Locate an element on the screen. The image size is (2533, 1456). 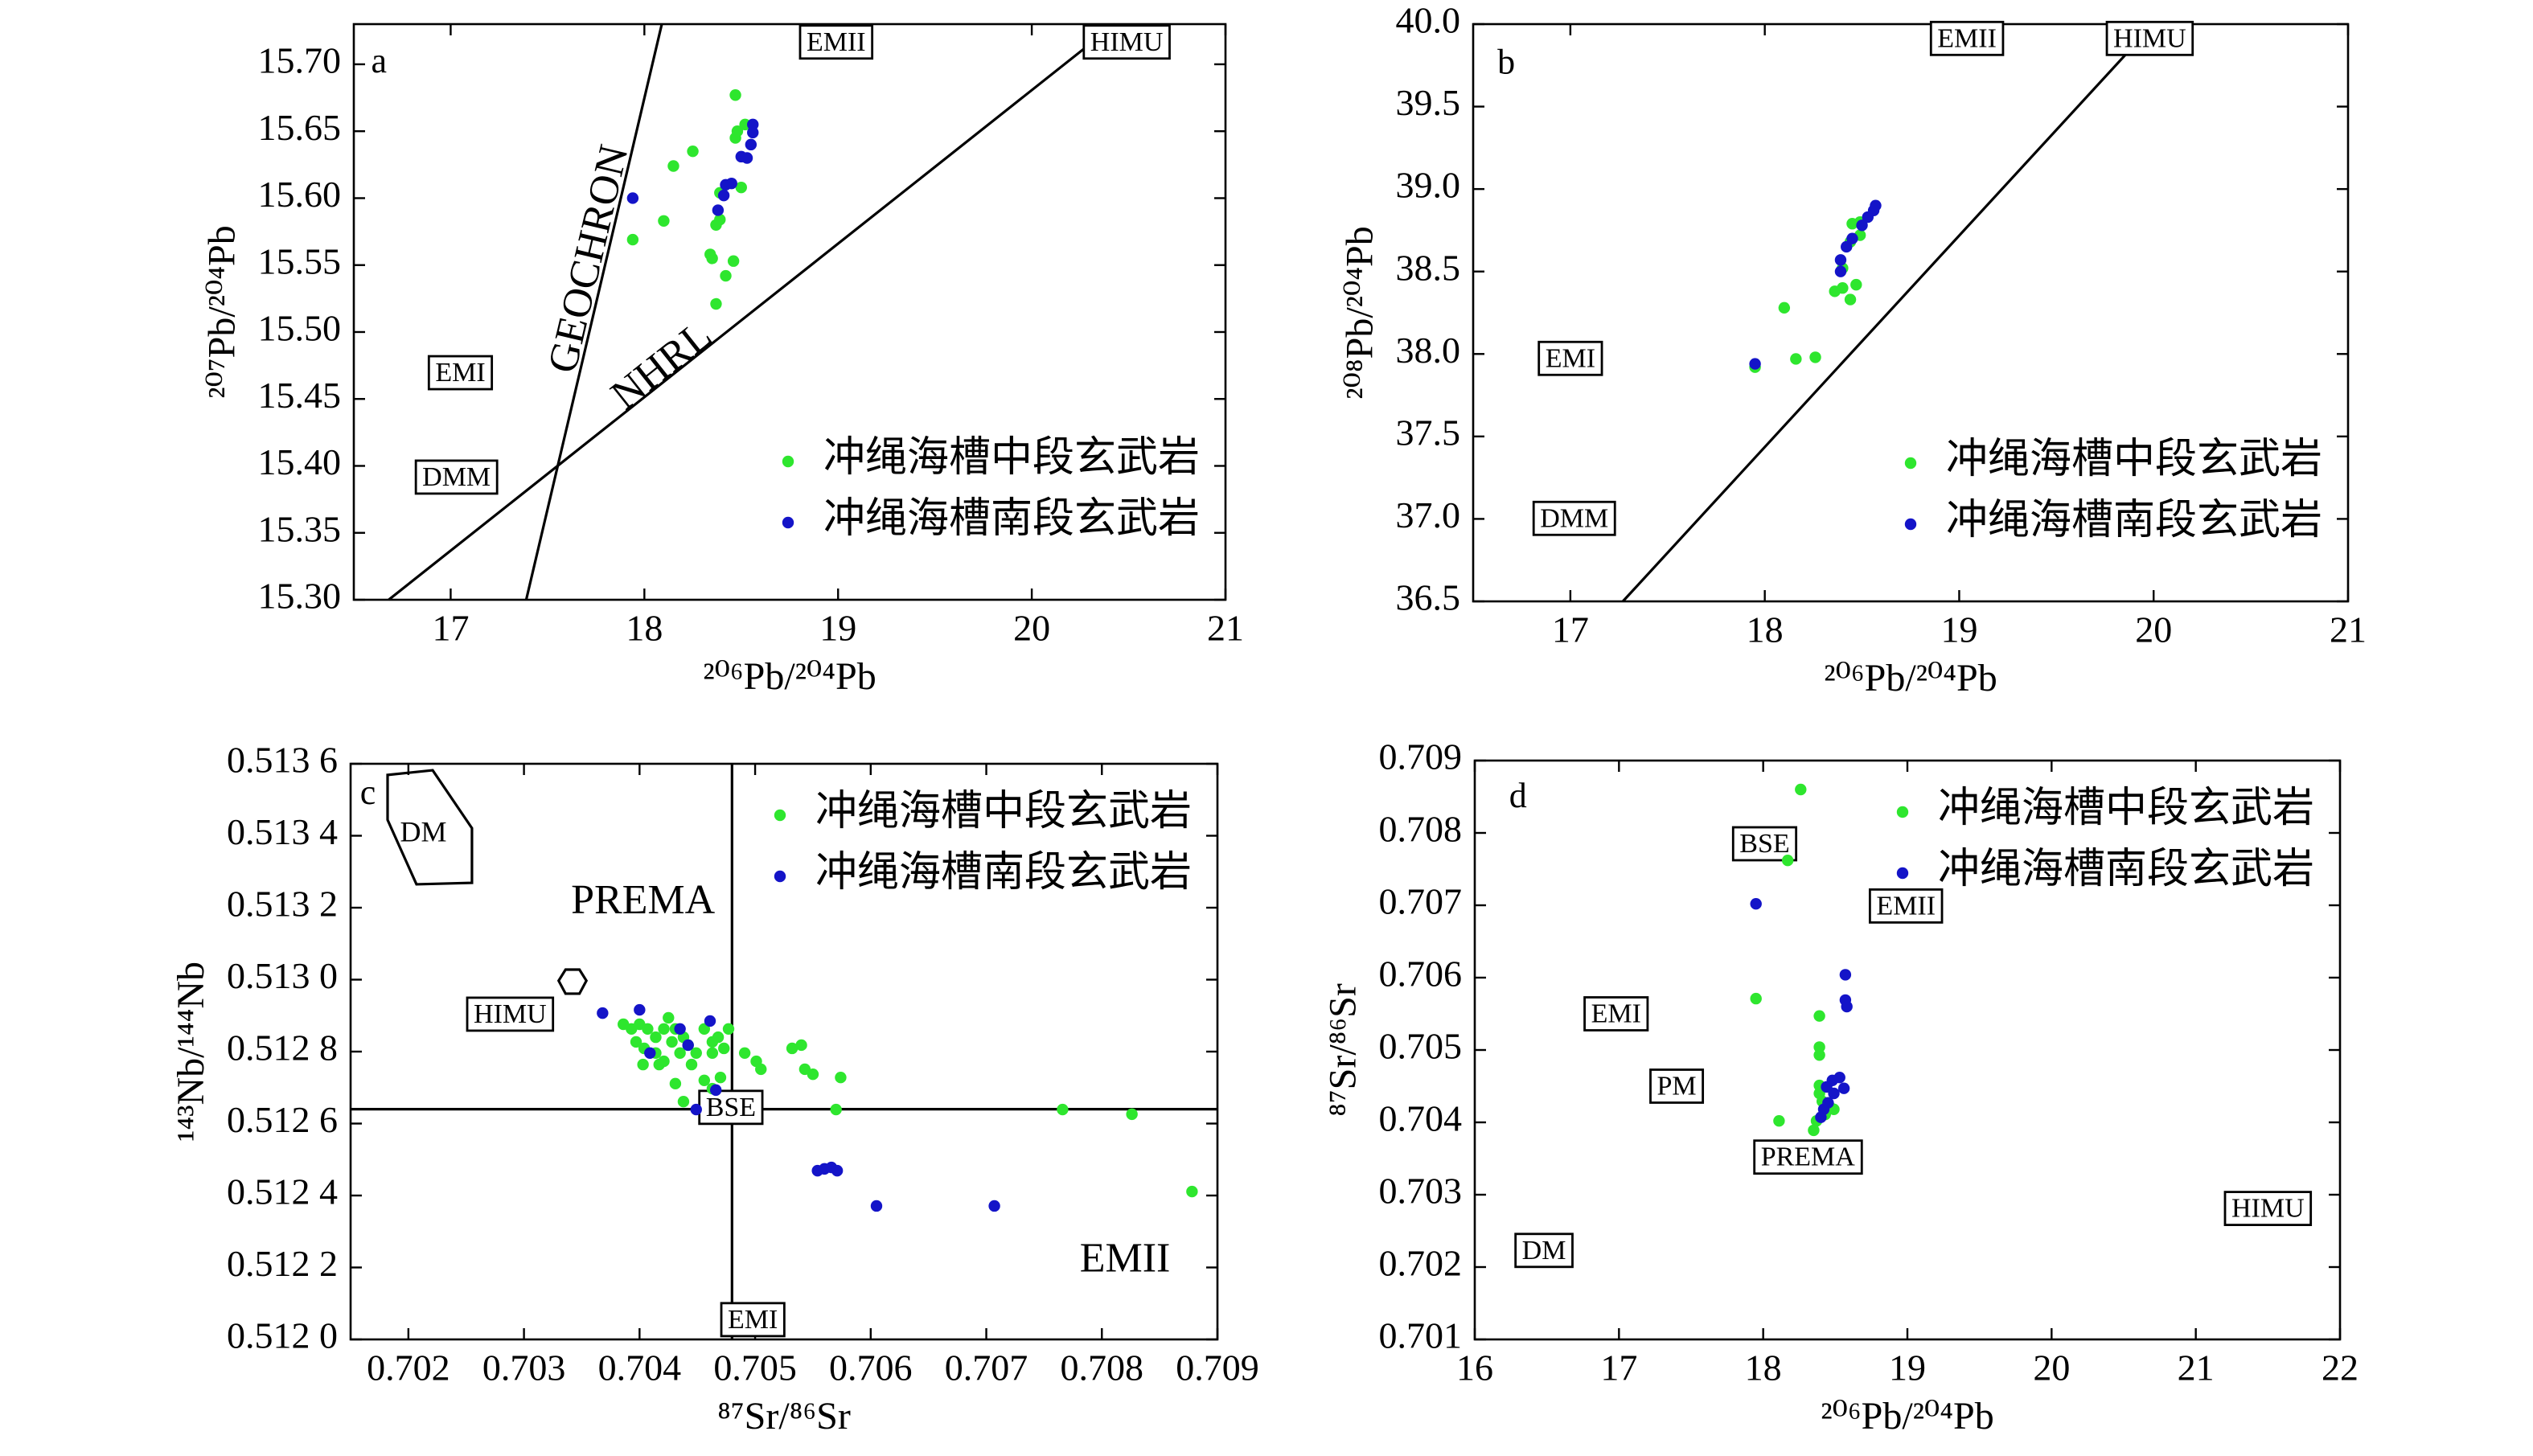
y-tick-label: 0.513 0 is located at coordinates (282, 975).